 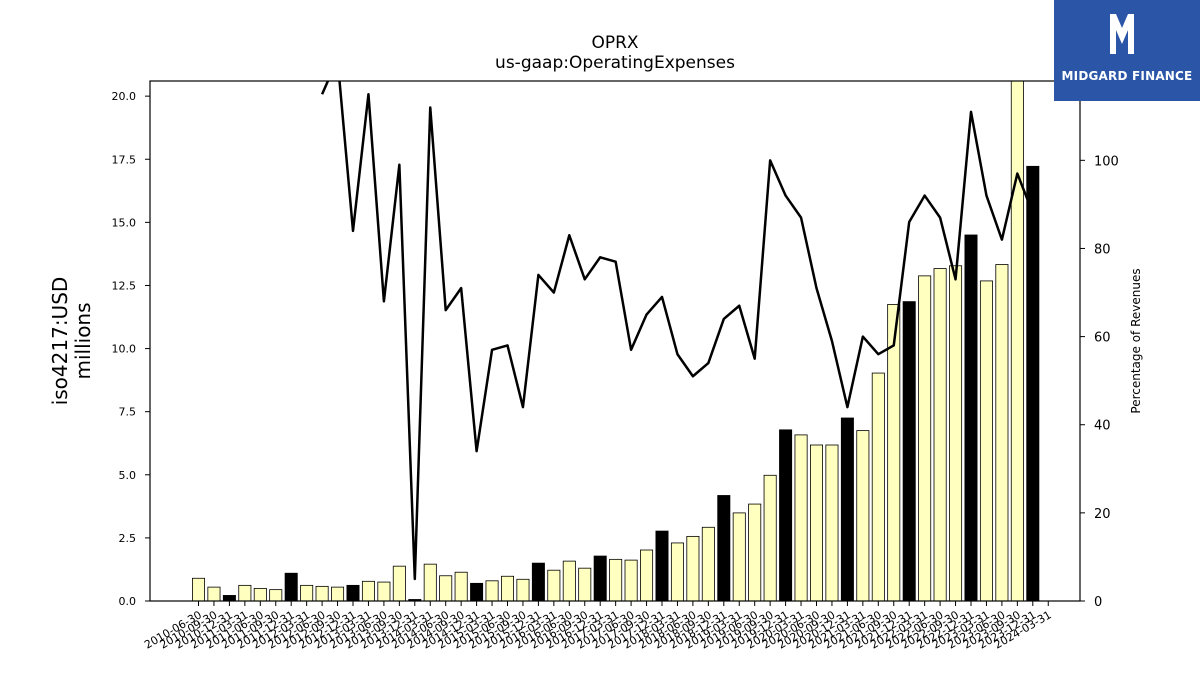 I want to click on right-tick-label: 40, so click(x=1102, y=426).